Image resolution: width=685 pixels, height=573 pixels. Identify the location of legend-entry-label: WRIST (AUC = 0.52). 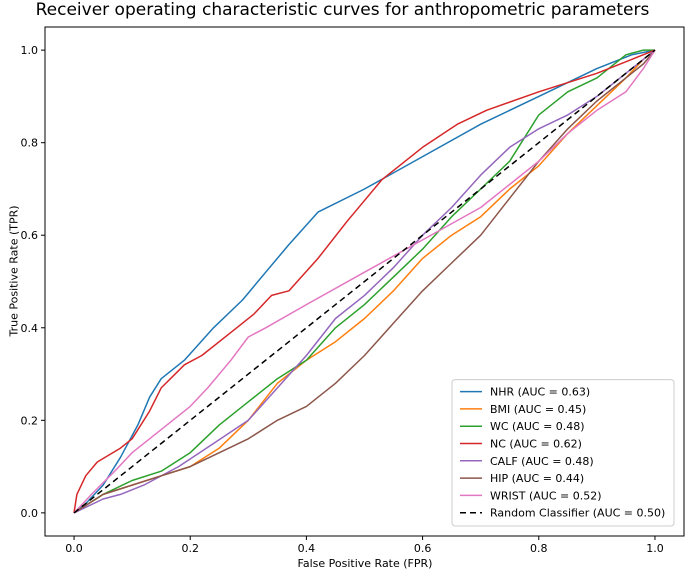
(546, 495).